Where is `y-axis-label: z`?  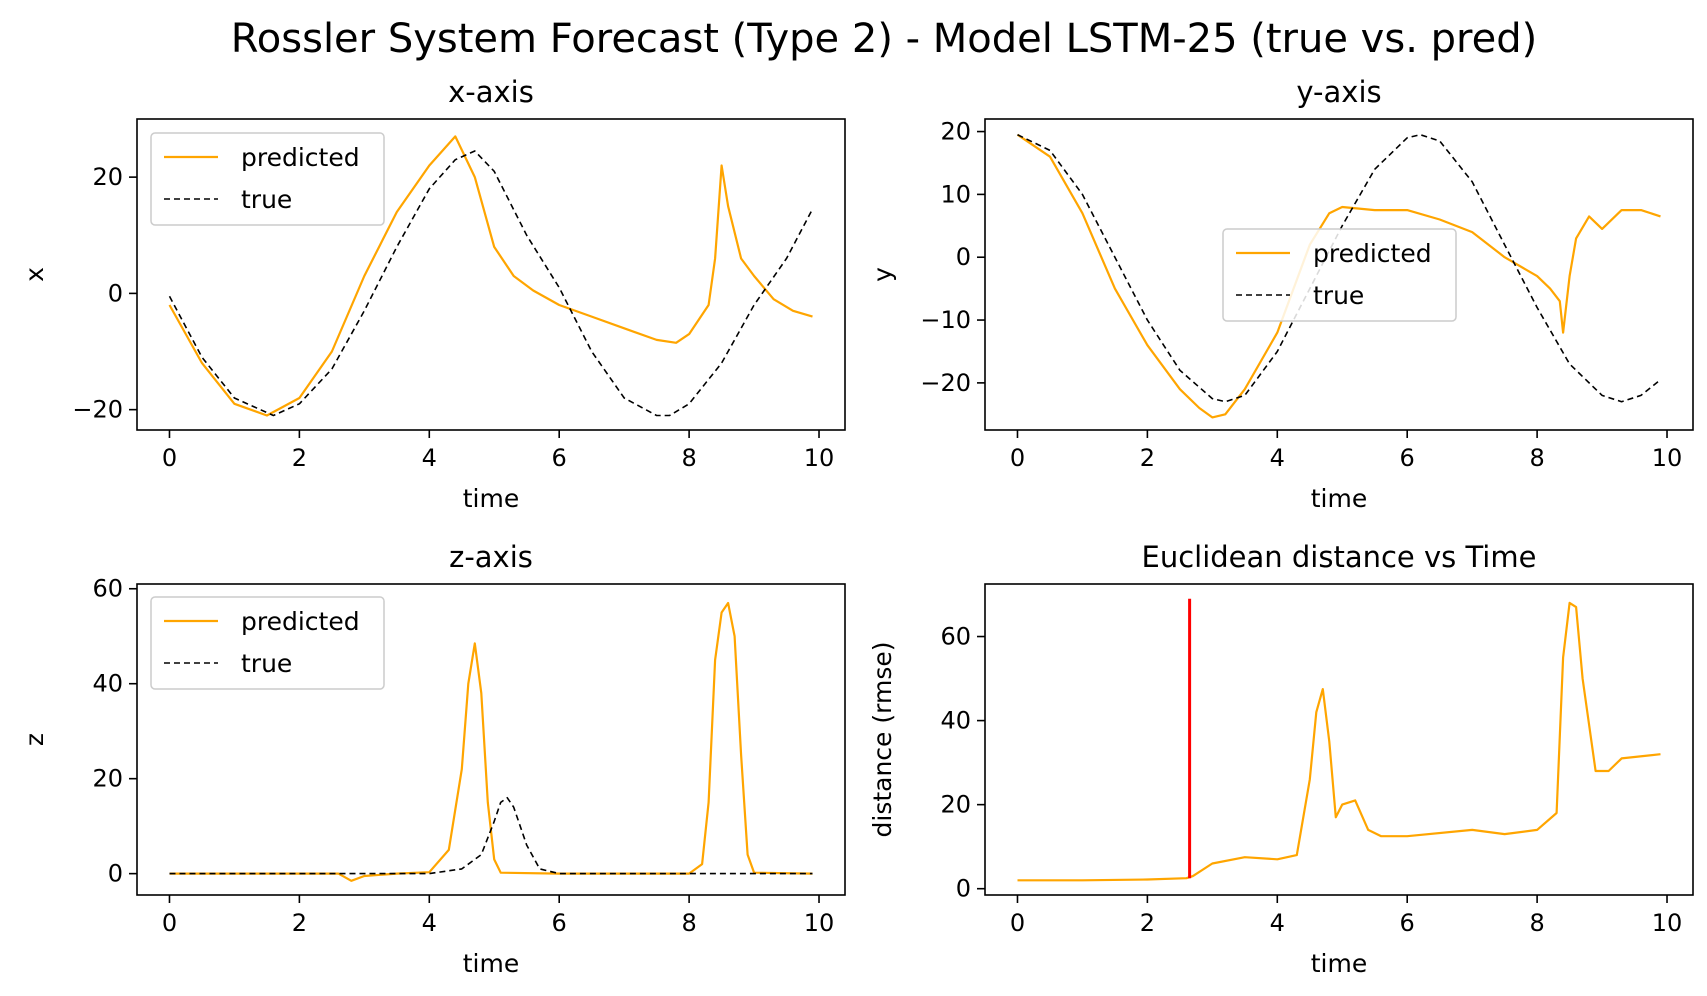 y-axis-label: z is located at coordinates (34, 739).